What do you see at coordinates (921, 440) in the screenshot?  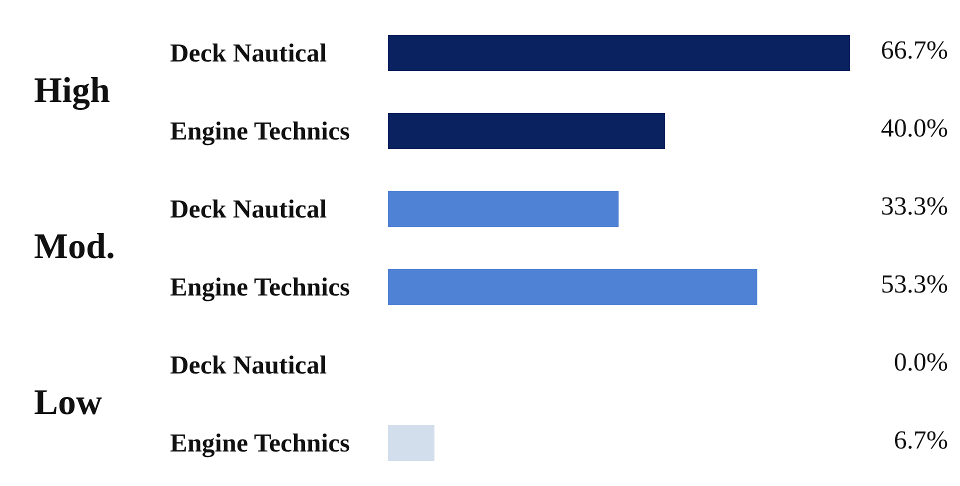 I see `data-label: 6.7%` at bounding box center [921, 440].